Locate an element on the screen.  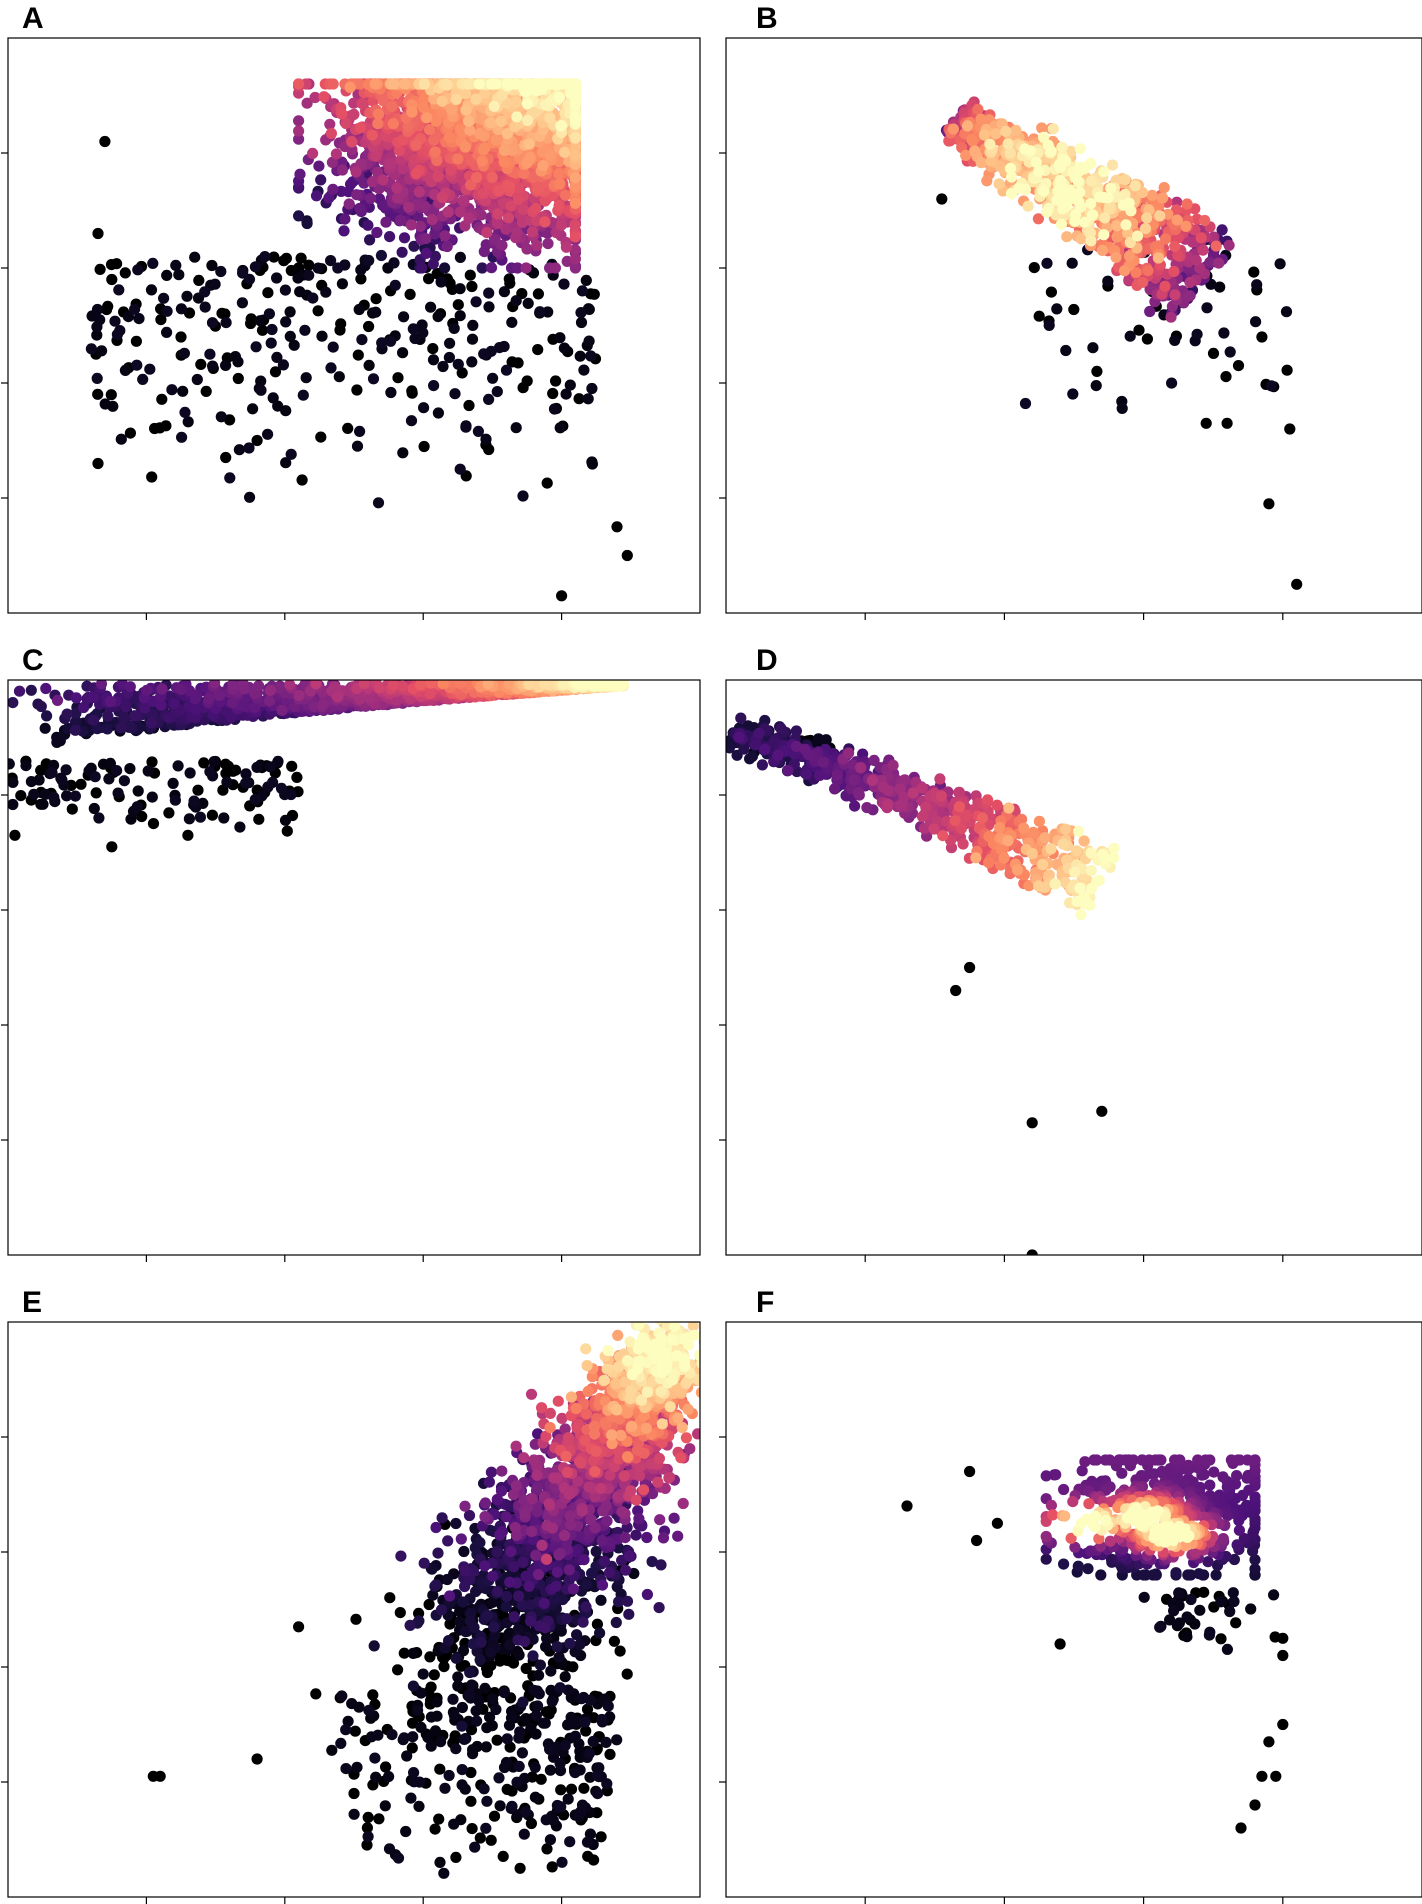
panel-label-c: C is located at coordinates (33, 660).